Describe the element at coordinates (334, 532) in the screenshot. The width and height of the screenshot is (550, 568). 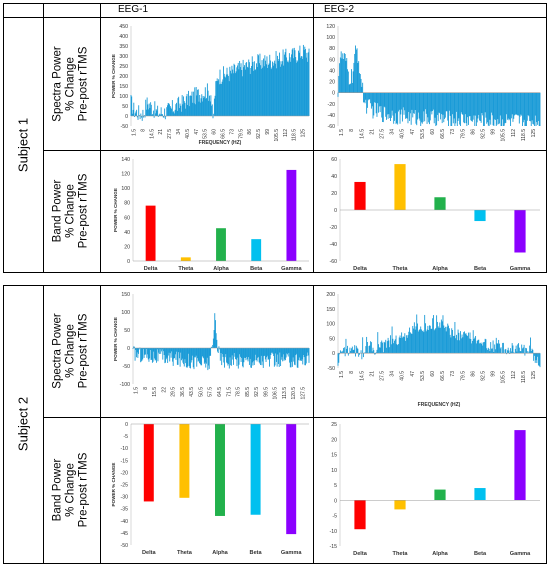
I see `y-tick-label: -10` at that location.